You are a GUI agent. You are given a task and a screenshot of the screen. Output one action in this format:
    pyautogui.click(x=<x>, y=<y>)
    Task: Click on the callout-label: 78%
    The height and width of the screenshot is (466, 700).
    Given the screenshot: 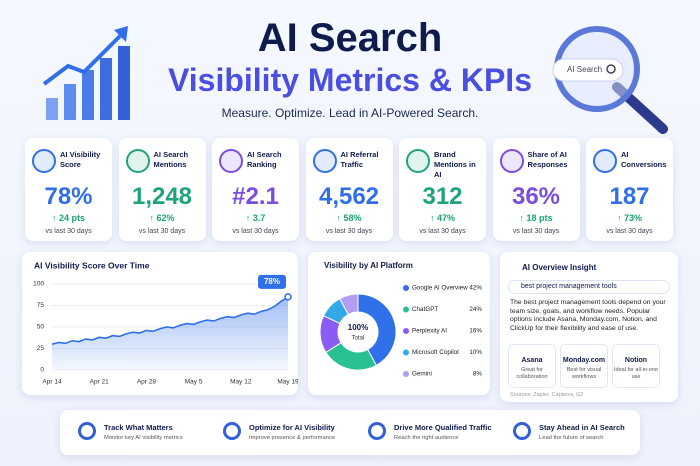 What is the action you would take?
    pyautogui.click(x=272, y=281)
    